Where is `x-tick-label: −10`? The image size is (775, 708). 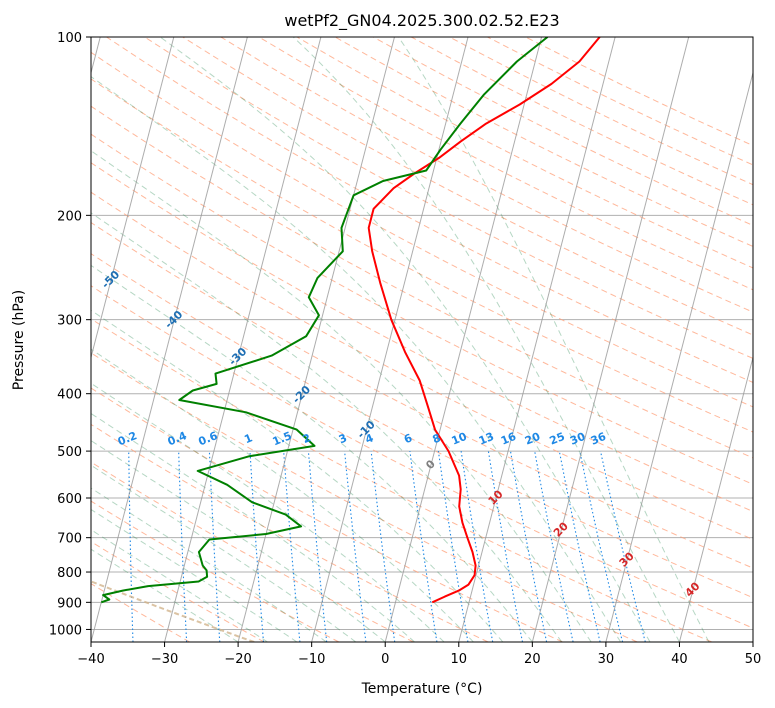
x-tick-label: −10 is located at coordinates (311, 659).